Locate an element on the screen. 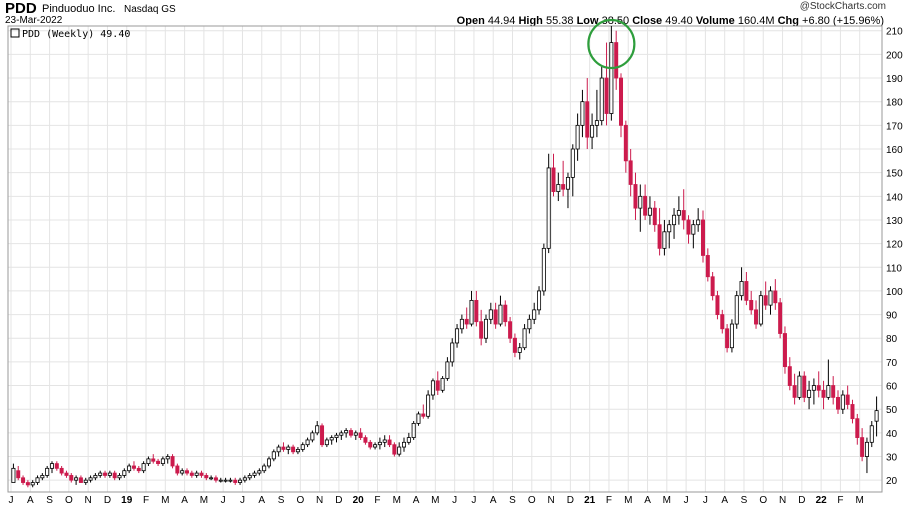 The width and height of the screenshot is (908, 508). x-tick-label: J is located at coordinates (454, 500).